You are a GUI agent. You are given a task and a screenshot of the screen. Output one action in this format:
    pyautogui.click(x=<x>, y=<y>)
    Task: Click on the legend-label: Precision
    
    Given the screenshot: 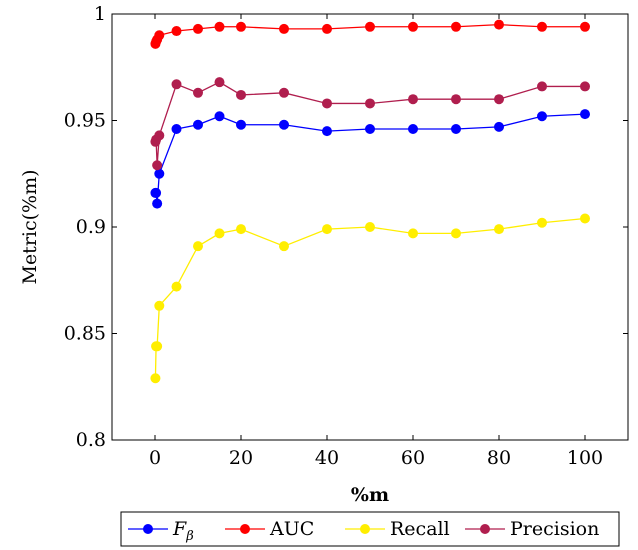 What is the action you would take?
    pyautogui.click(x=554, y=529)
    